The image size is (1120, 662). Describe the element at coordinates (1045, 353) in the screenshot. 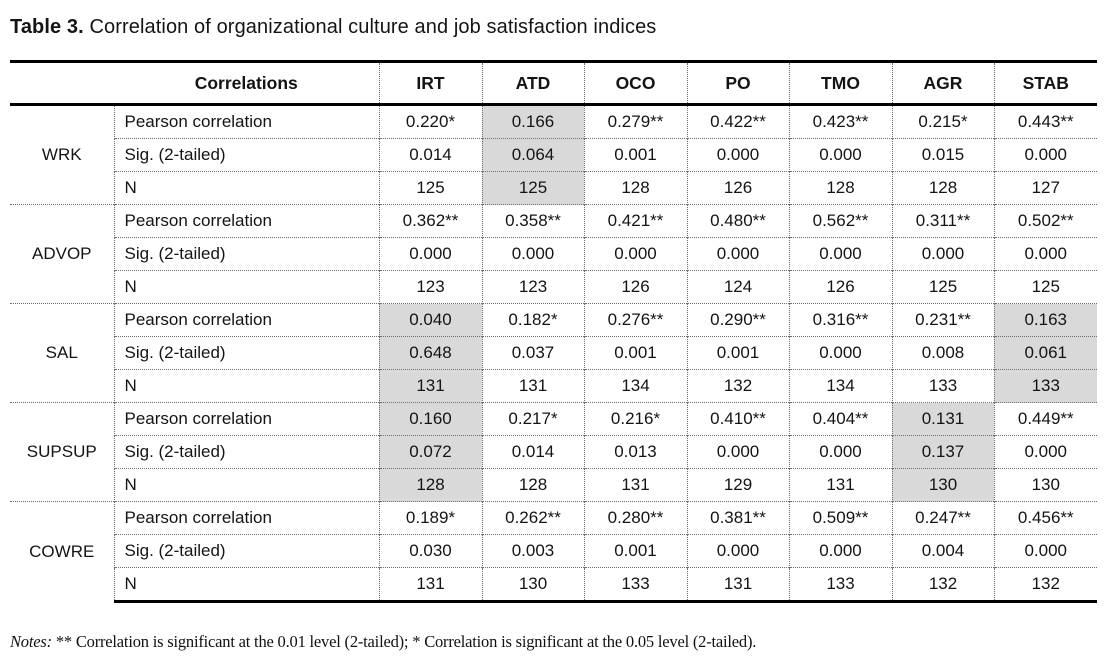

I see `data-cell: 0.061` at that location.